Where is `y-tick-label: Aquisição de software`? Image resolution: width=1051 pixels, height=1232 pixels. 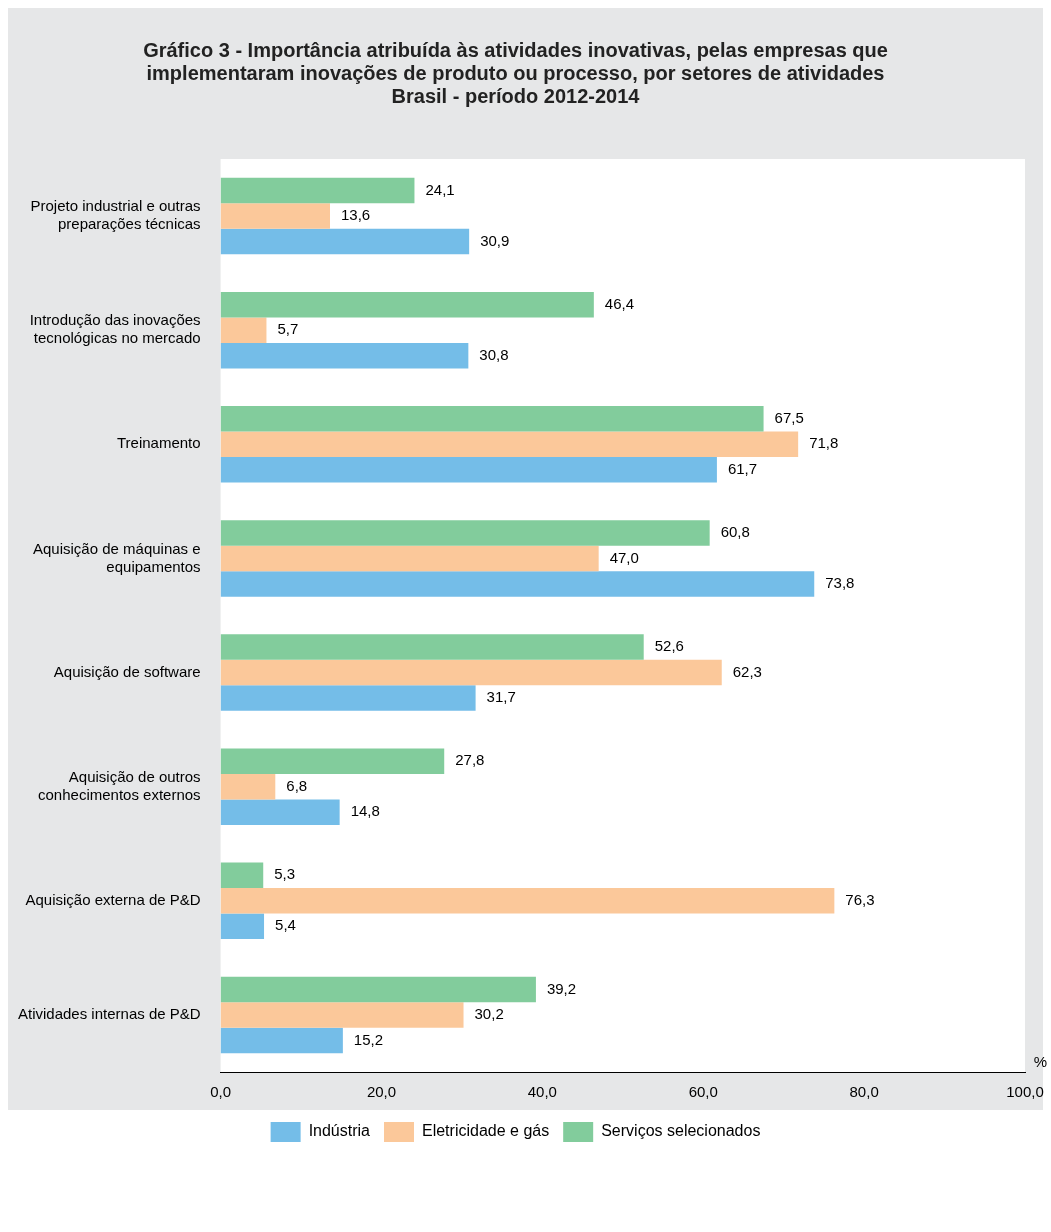
y-tick-label: Aquisição de software is located at coordinates (127, 671).